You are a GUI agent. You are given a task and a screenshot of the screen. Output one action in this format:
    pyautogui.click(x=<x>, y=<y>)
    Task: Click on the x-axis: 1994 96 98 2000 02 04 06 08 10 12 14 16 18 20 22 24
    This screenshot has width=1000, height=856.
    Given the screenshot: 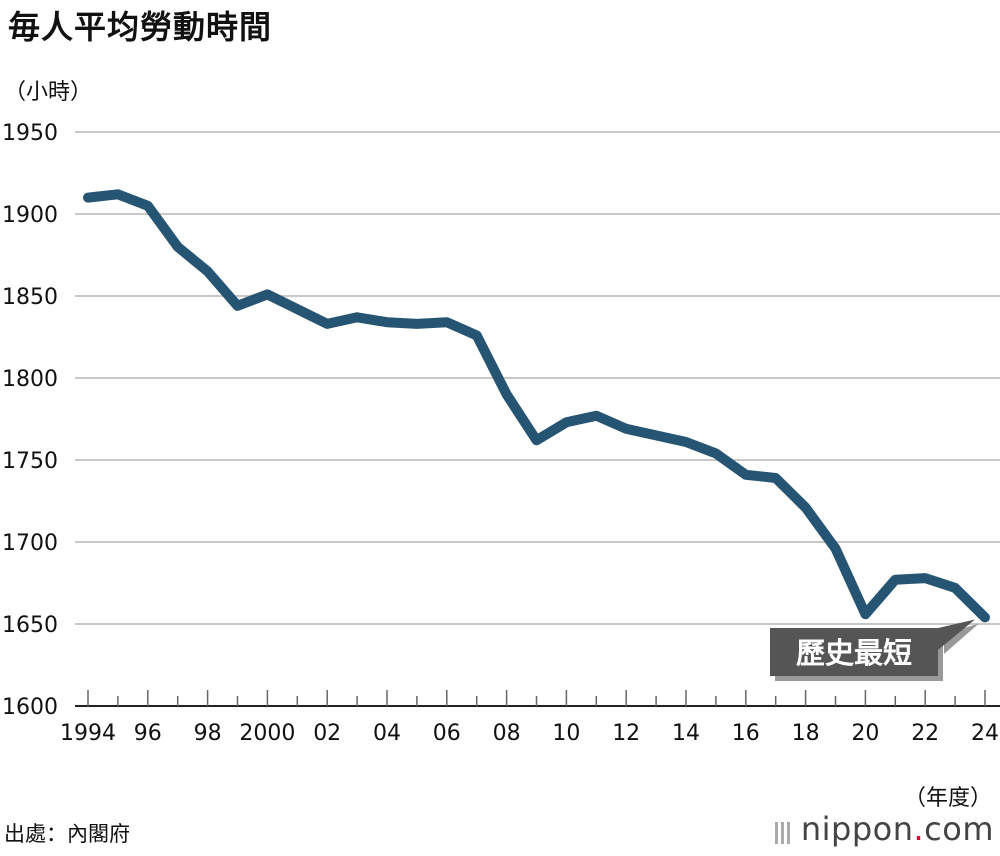 What is the action you would take?
    pyautogui.click(x=530, y=718)
    